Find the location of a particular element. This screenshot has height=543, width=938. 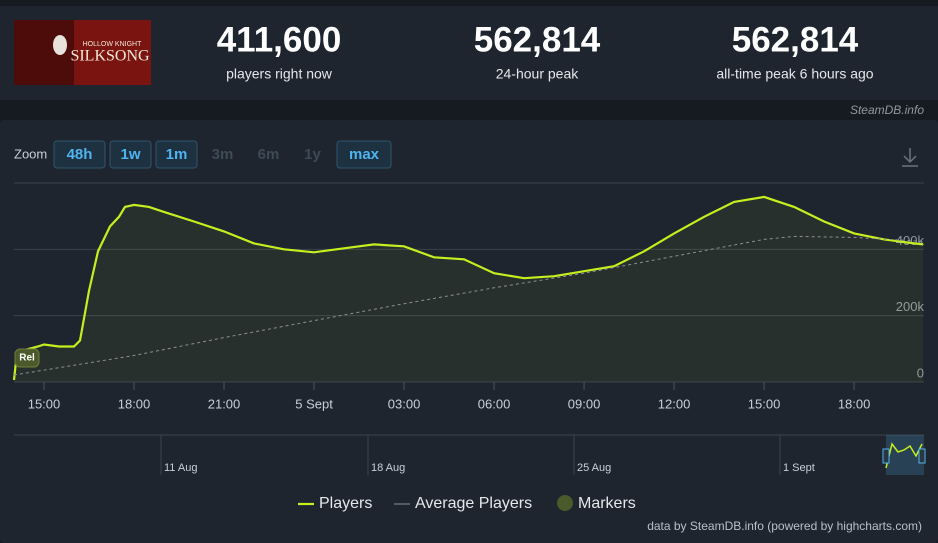

legend-item: Players is located at coordinates (335, 503).